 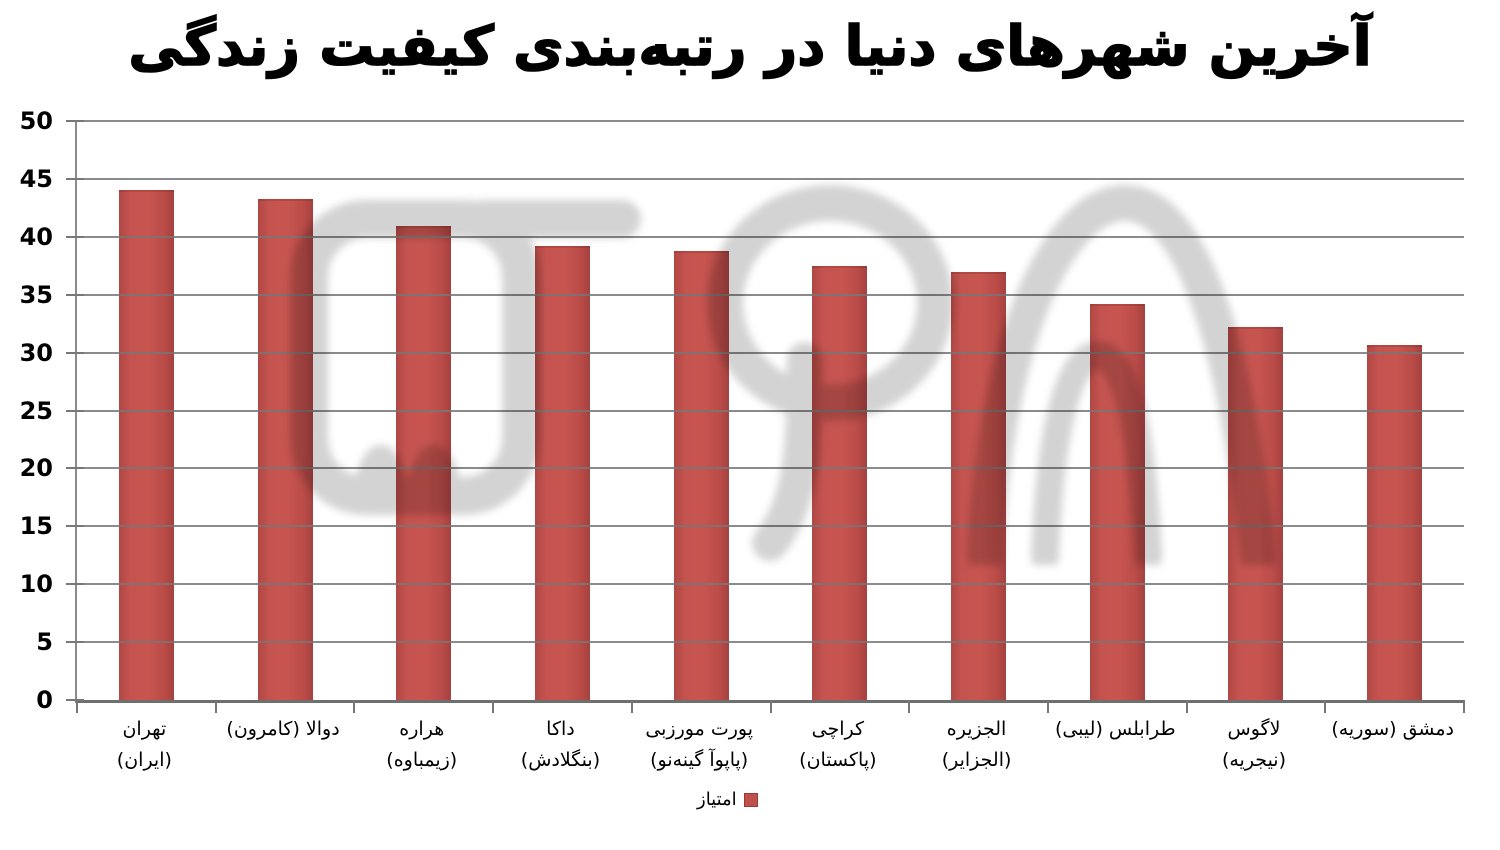 I want to click on x-axis-label-line: کراچی, so click(x=838, y=729).